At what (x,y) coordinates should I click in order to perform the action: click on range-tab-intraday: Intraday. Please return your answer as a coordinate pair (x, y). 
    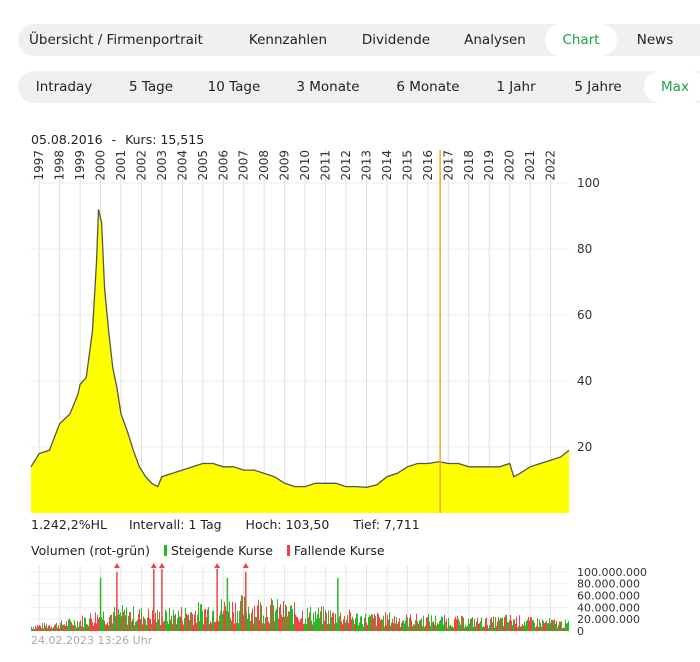
    Looking at the image, I should click on (64, 87).